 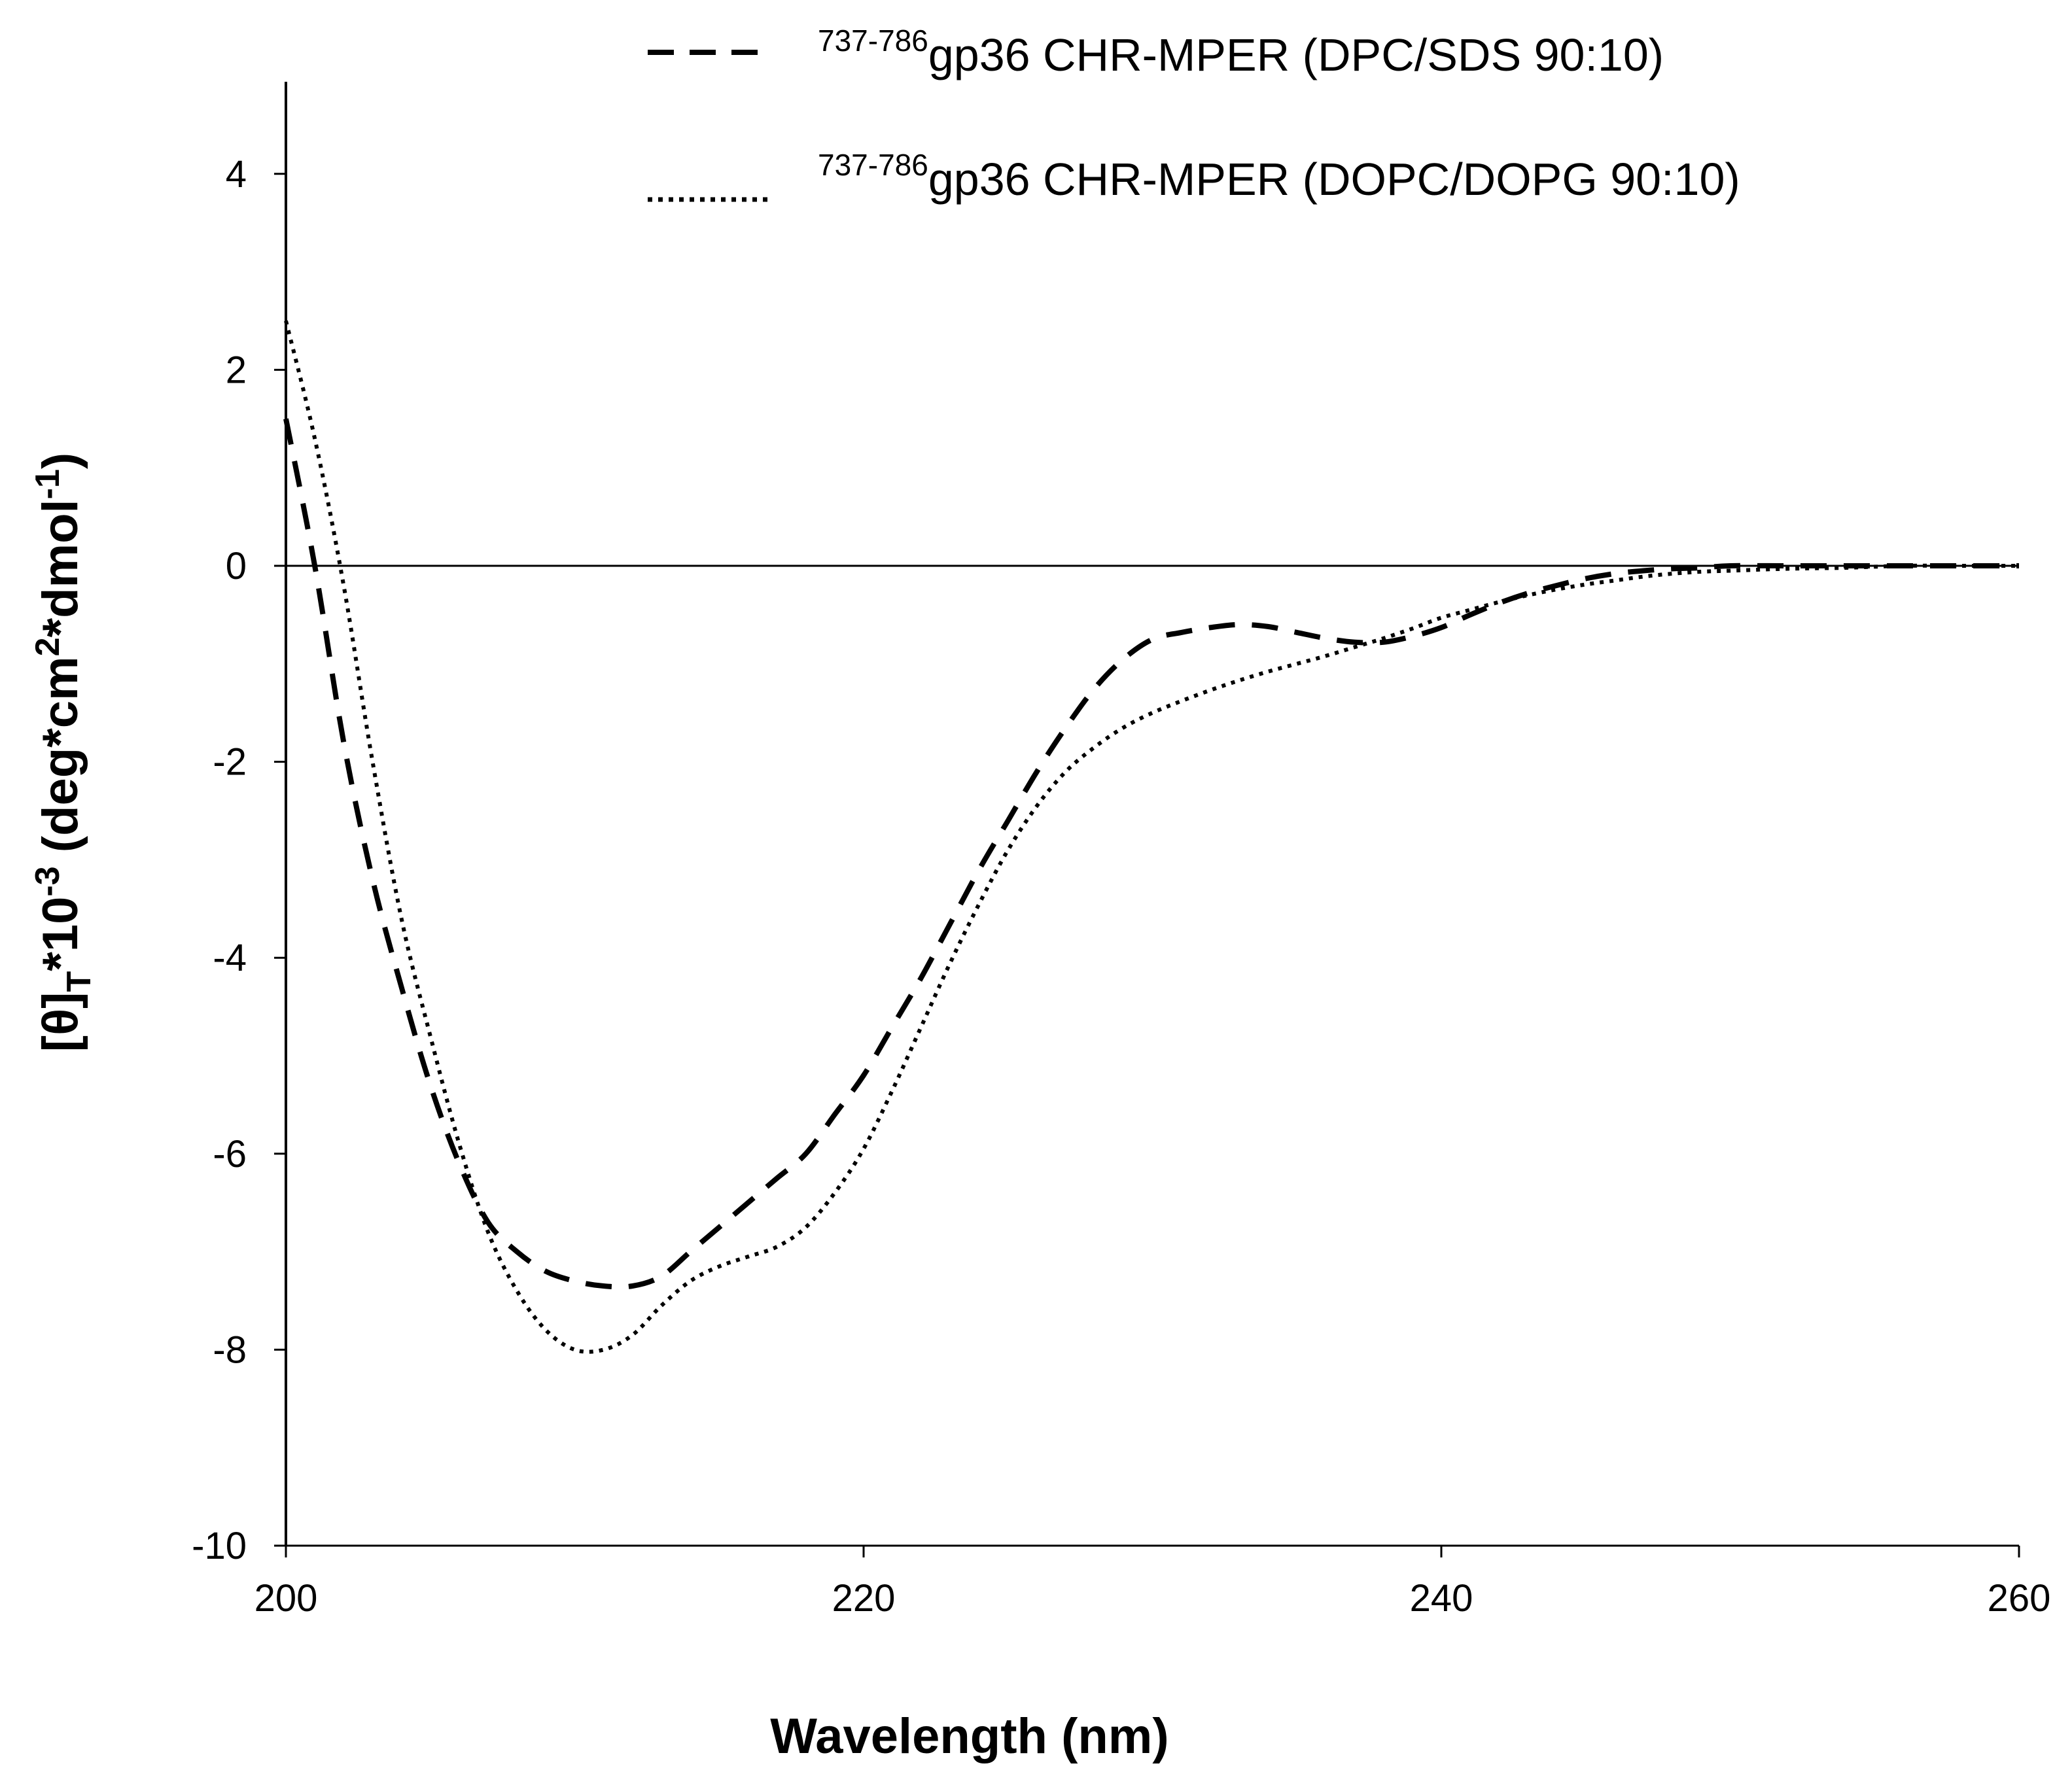 What do you see at coordinates (48, 881) in the screenshot?
I see `y-title-exponent: -3` at bounding box center [48, 881].